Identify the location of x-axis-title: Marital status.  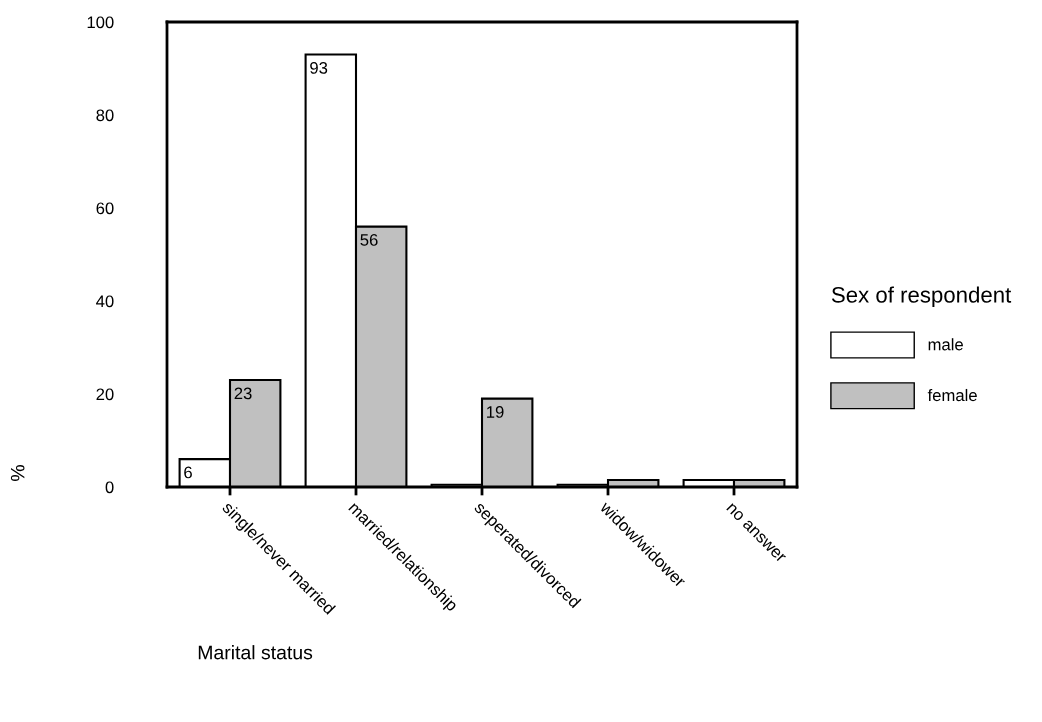
(255, 652).